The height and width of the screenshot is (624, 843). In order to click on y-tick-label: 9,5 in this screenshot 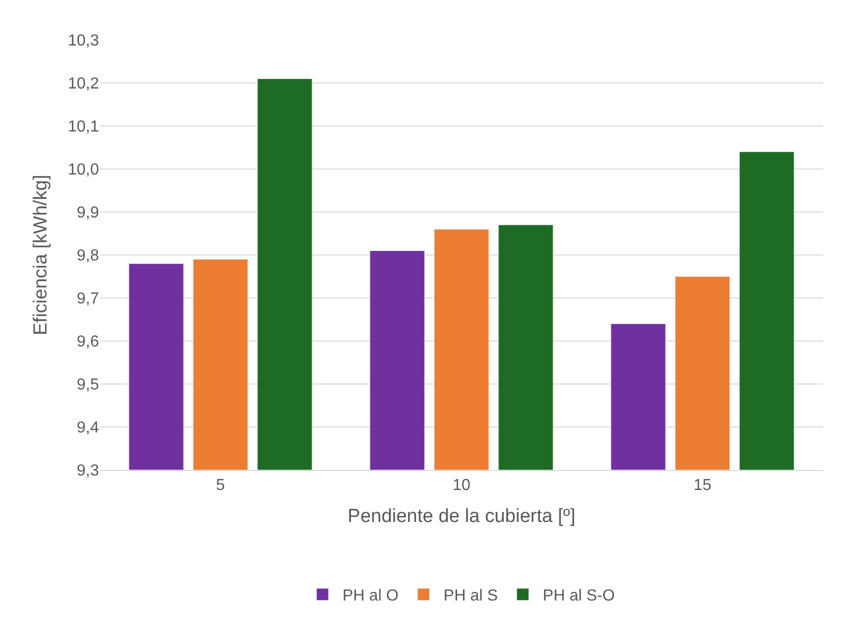, I will do `click(88, 385)`.